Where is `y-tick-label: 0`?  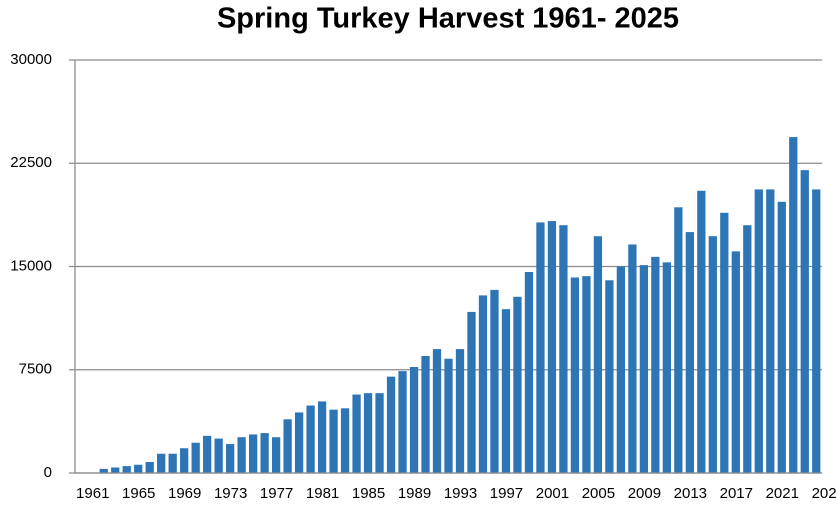
y-tick-label: 0 is located at coordinates (48, 472).